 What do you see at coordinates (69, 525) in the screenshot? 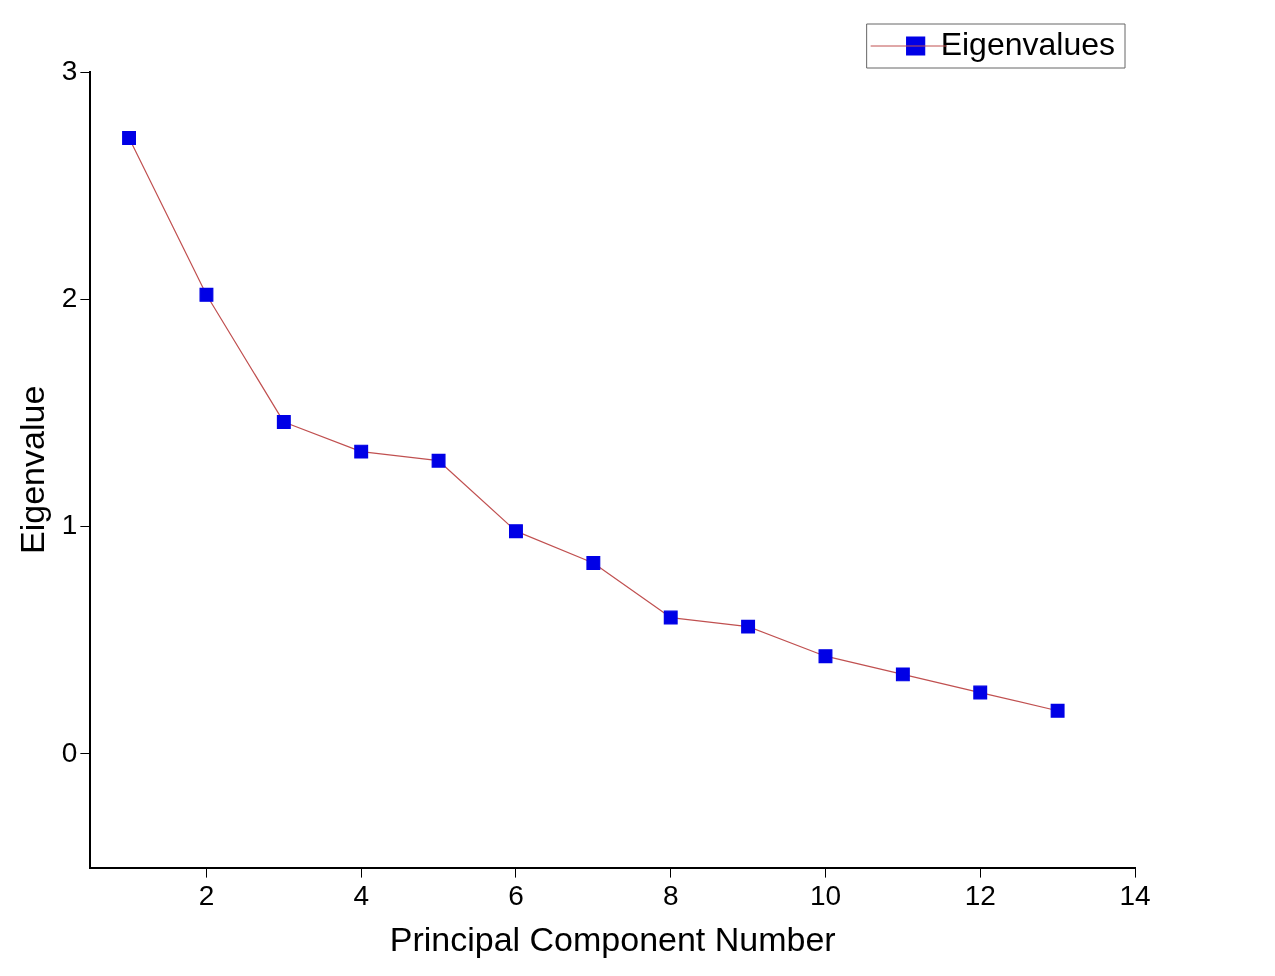
I see `y-tick-label: 1` at bounding box center [69, 525].